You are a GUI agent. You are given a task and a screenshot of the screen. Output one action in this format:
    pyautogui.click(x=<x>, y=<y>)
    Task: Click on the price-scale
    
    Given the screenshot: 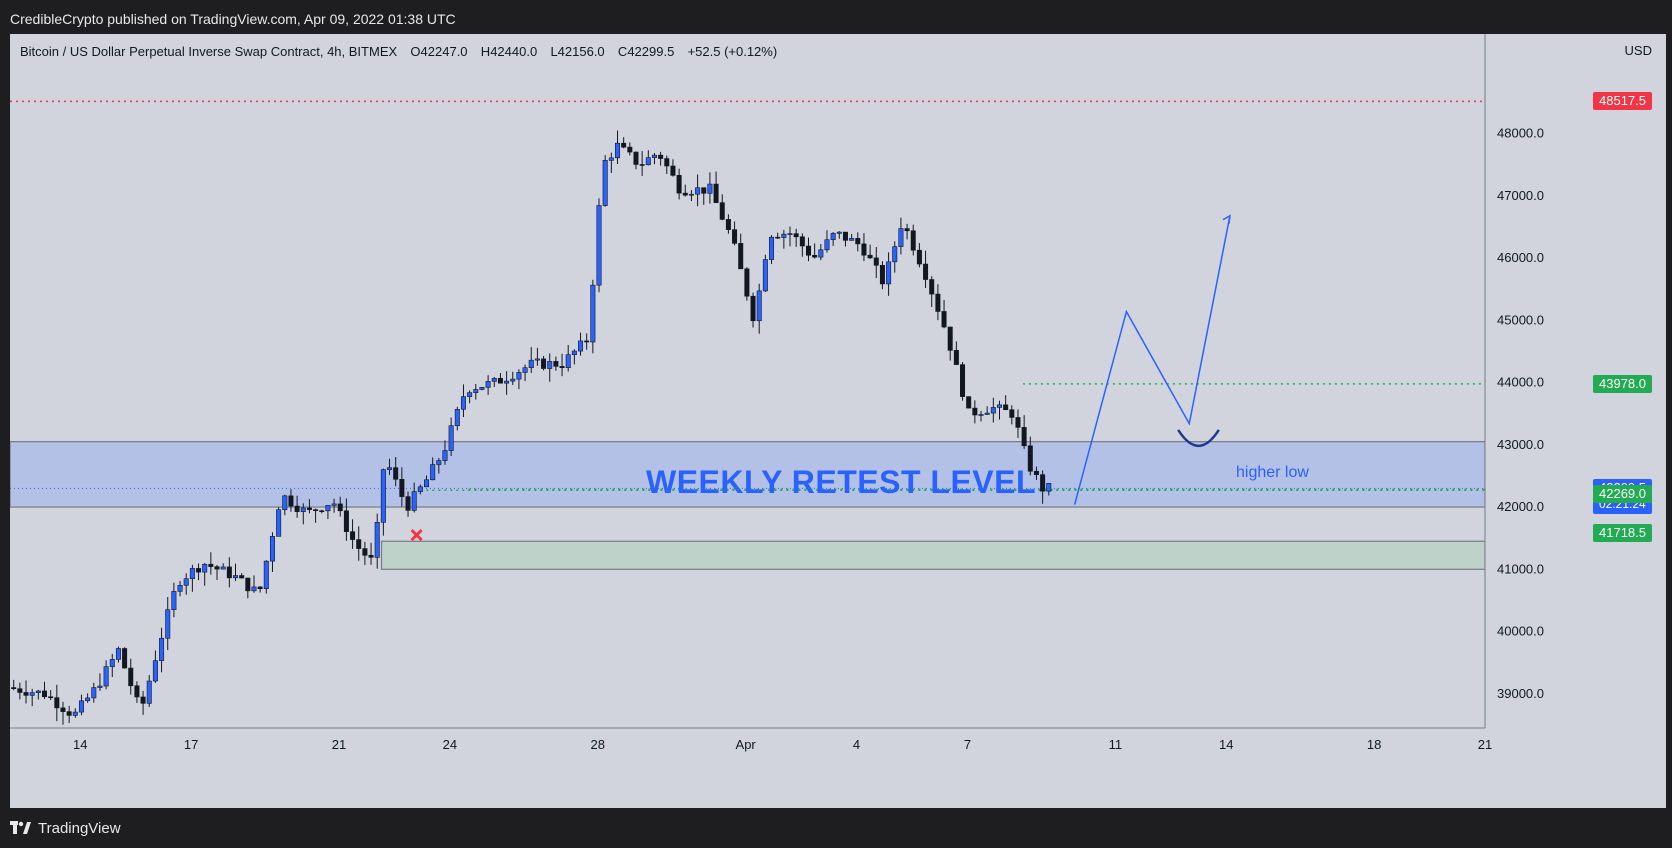 What is the action you would take?
    pyautogui.click(x=1575, y=421)
    